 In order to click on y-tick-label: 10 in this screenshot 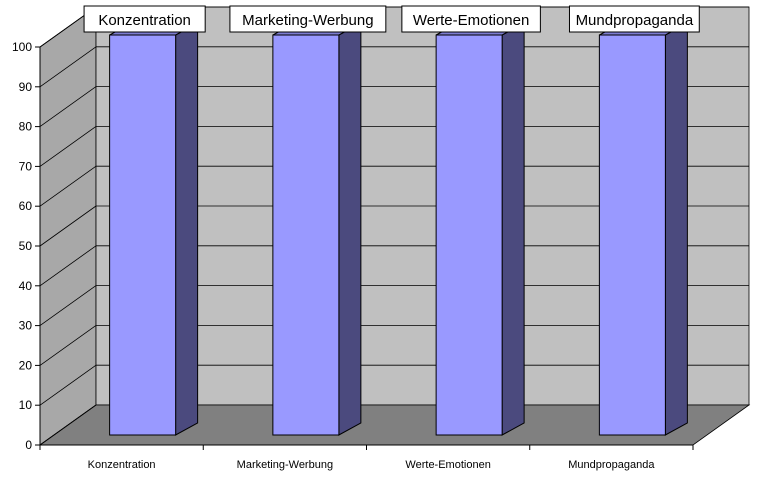, I will do `click(26, 405)`.